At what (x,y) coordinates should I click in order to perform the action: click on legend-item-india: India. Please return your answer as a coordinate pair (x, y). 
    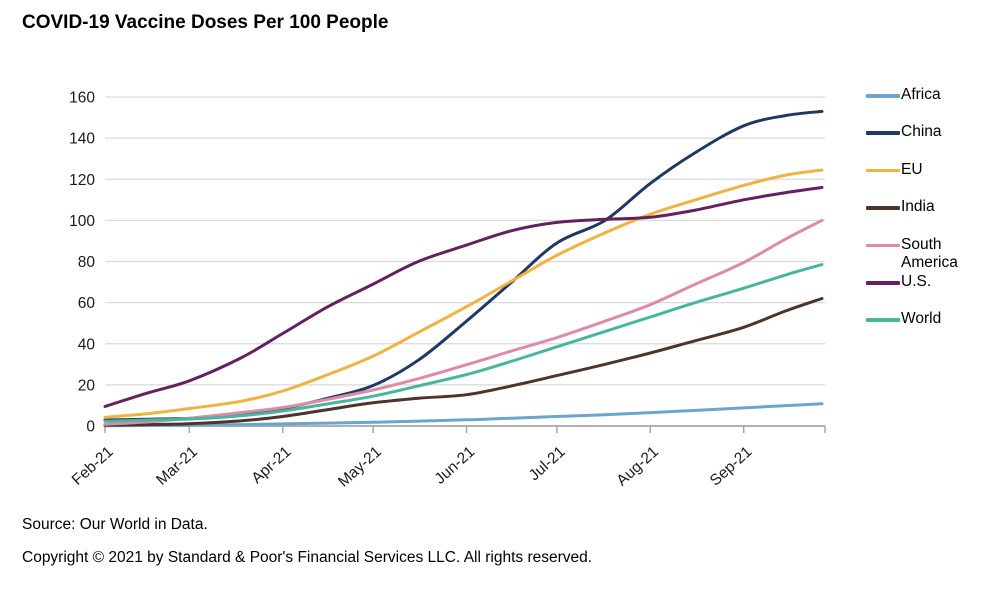
    Looking at the image, I should click on (931, 216).